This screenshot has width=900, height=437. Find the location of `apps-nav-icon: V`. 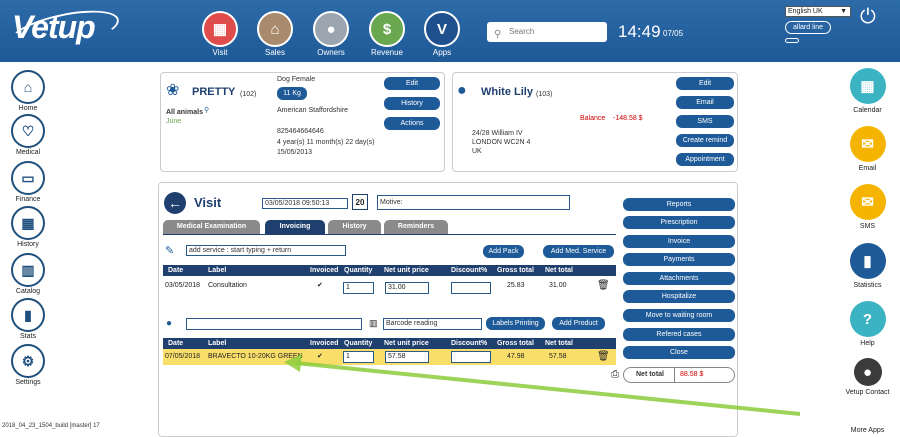

apps-nav-icon: V is located at coordinates (442, 29).